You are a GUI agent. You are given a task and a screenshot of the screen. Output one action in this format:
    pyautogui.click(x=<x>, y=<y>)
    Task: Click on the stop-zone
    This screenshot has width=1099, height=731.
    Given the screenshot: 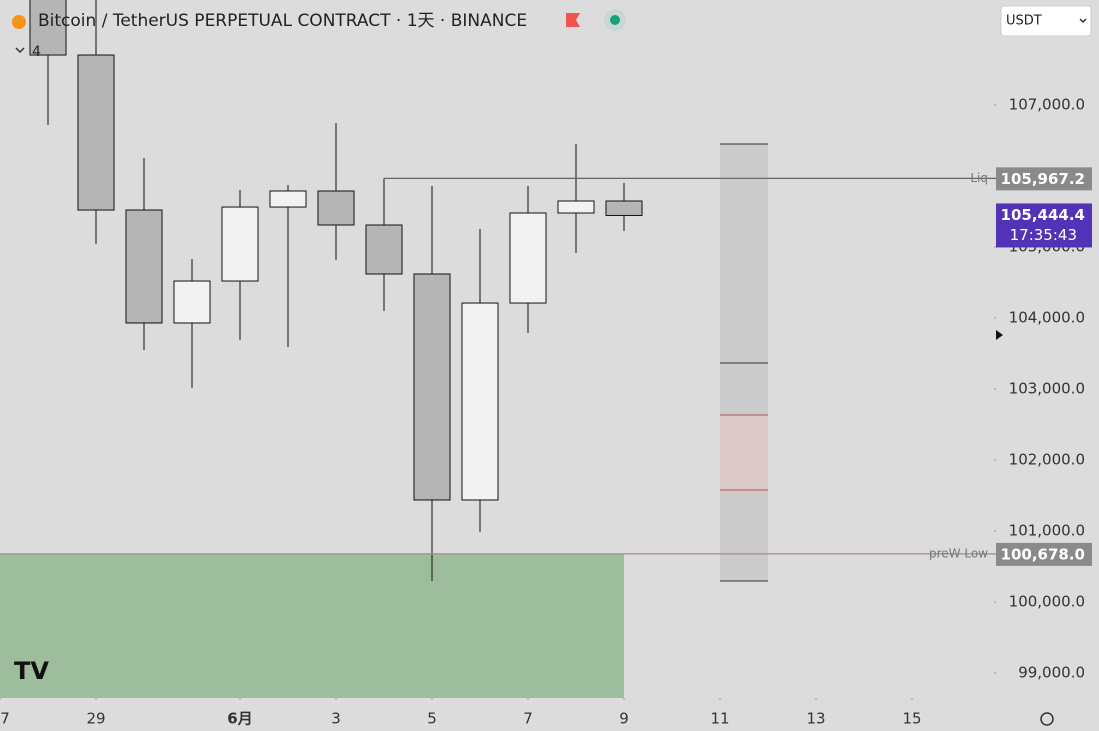 What is the action you would take?
    pyautogui.click(x=744, y=452)
    